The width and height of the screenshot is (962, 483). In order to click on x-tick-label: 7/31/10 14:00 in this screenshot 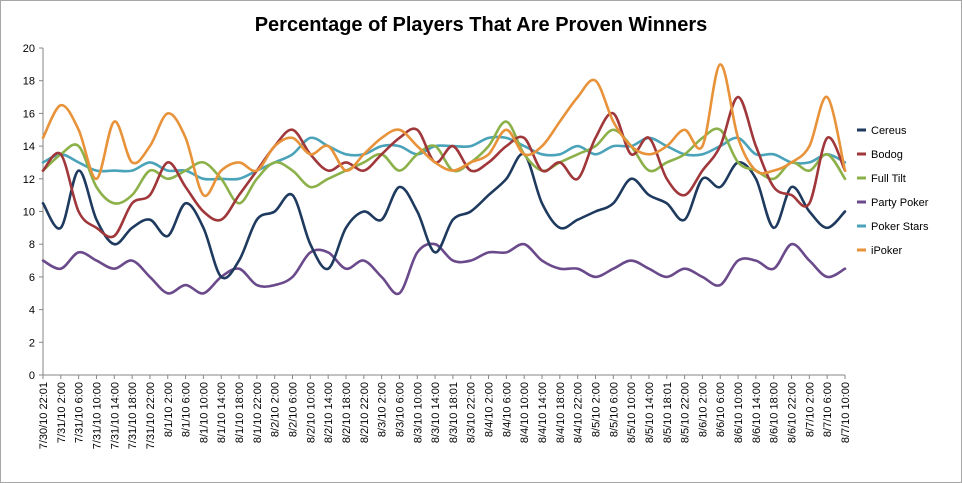, I will do `click(115, 415)`.